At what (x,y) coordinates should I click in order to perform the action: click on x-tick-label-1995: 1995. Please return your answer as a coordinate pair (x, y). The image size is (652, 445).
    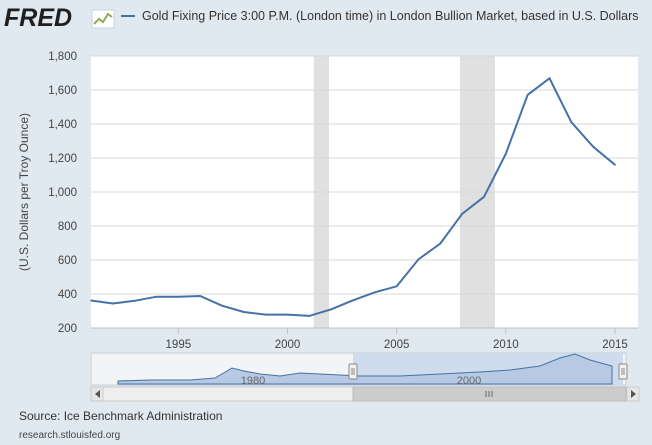
    Looking at the image, I should click on (179, 345).